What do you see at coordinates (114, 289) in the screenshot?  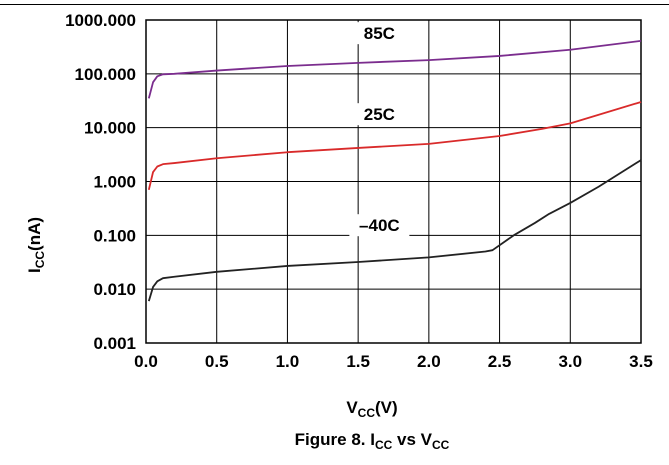 I see `y-tick-label: 0.010` at bounding box center [114, 289].